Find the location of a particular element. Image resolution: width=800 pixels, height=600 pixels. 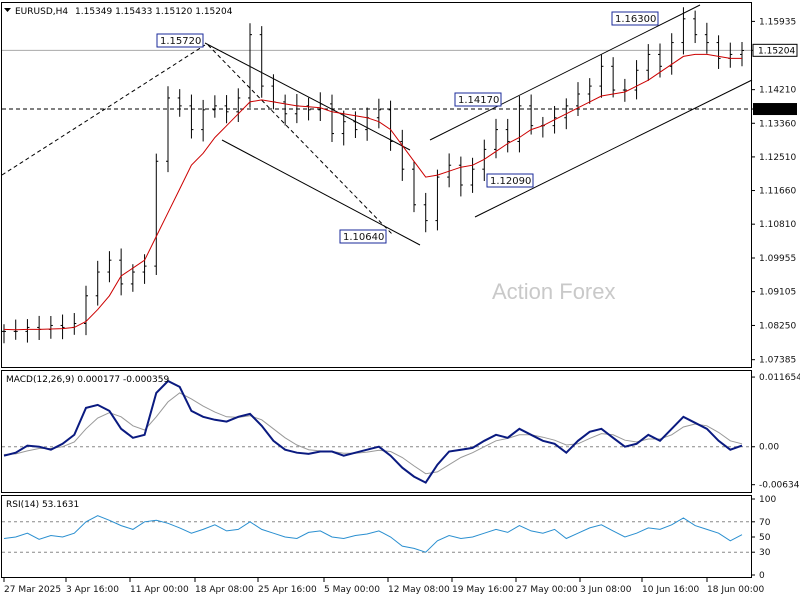

current-price-tag: 1.15204 is located at coordinates (775, 50).